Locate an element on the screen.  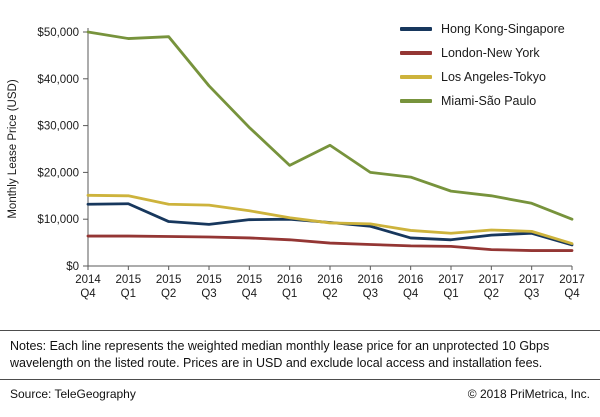
legend-swatch-london-new-york is located at coordinates (416, 53).